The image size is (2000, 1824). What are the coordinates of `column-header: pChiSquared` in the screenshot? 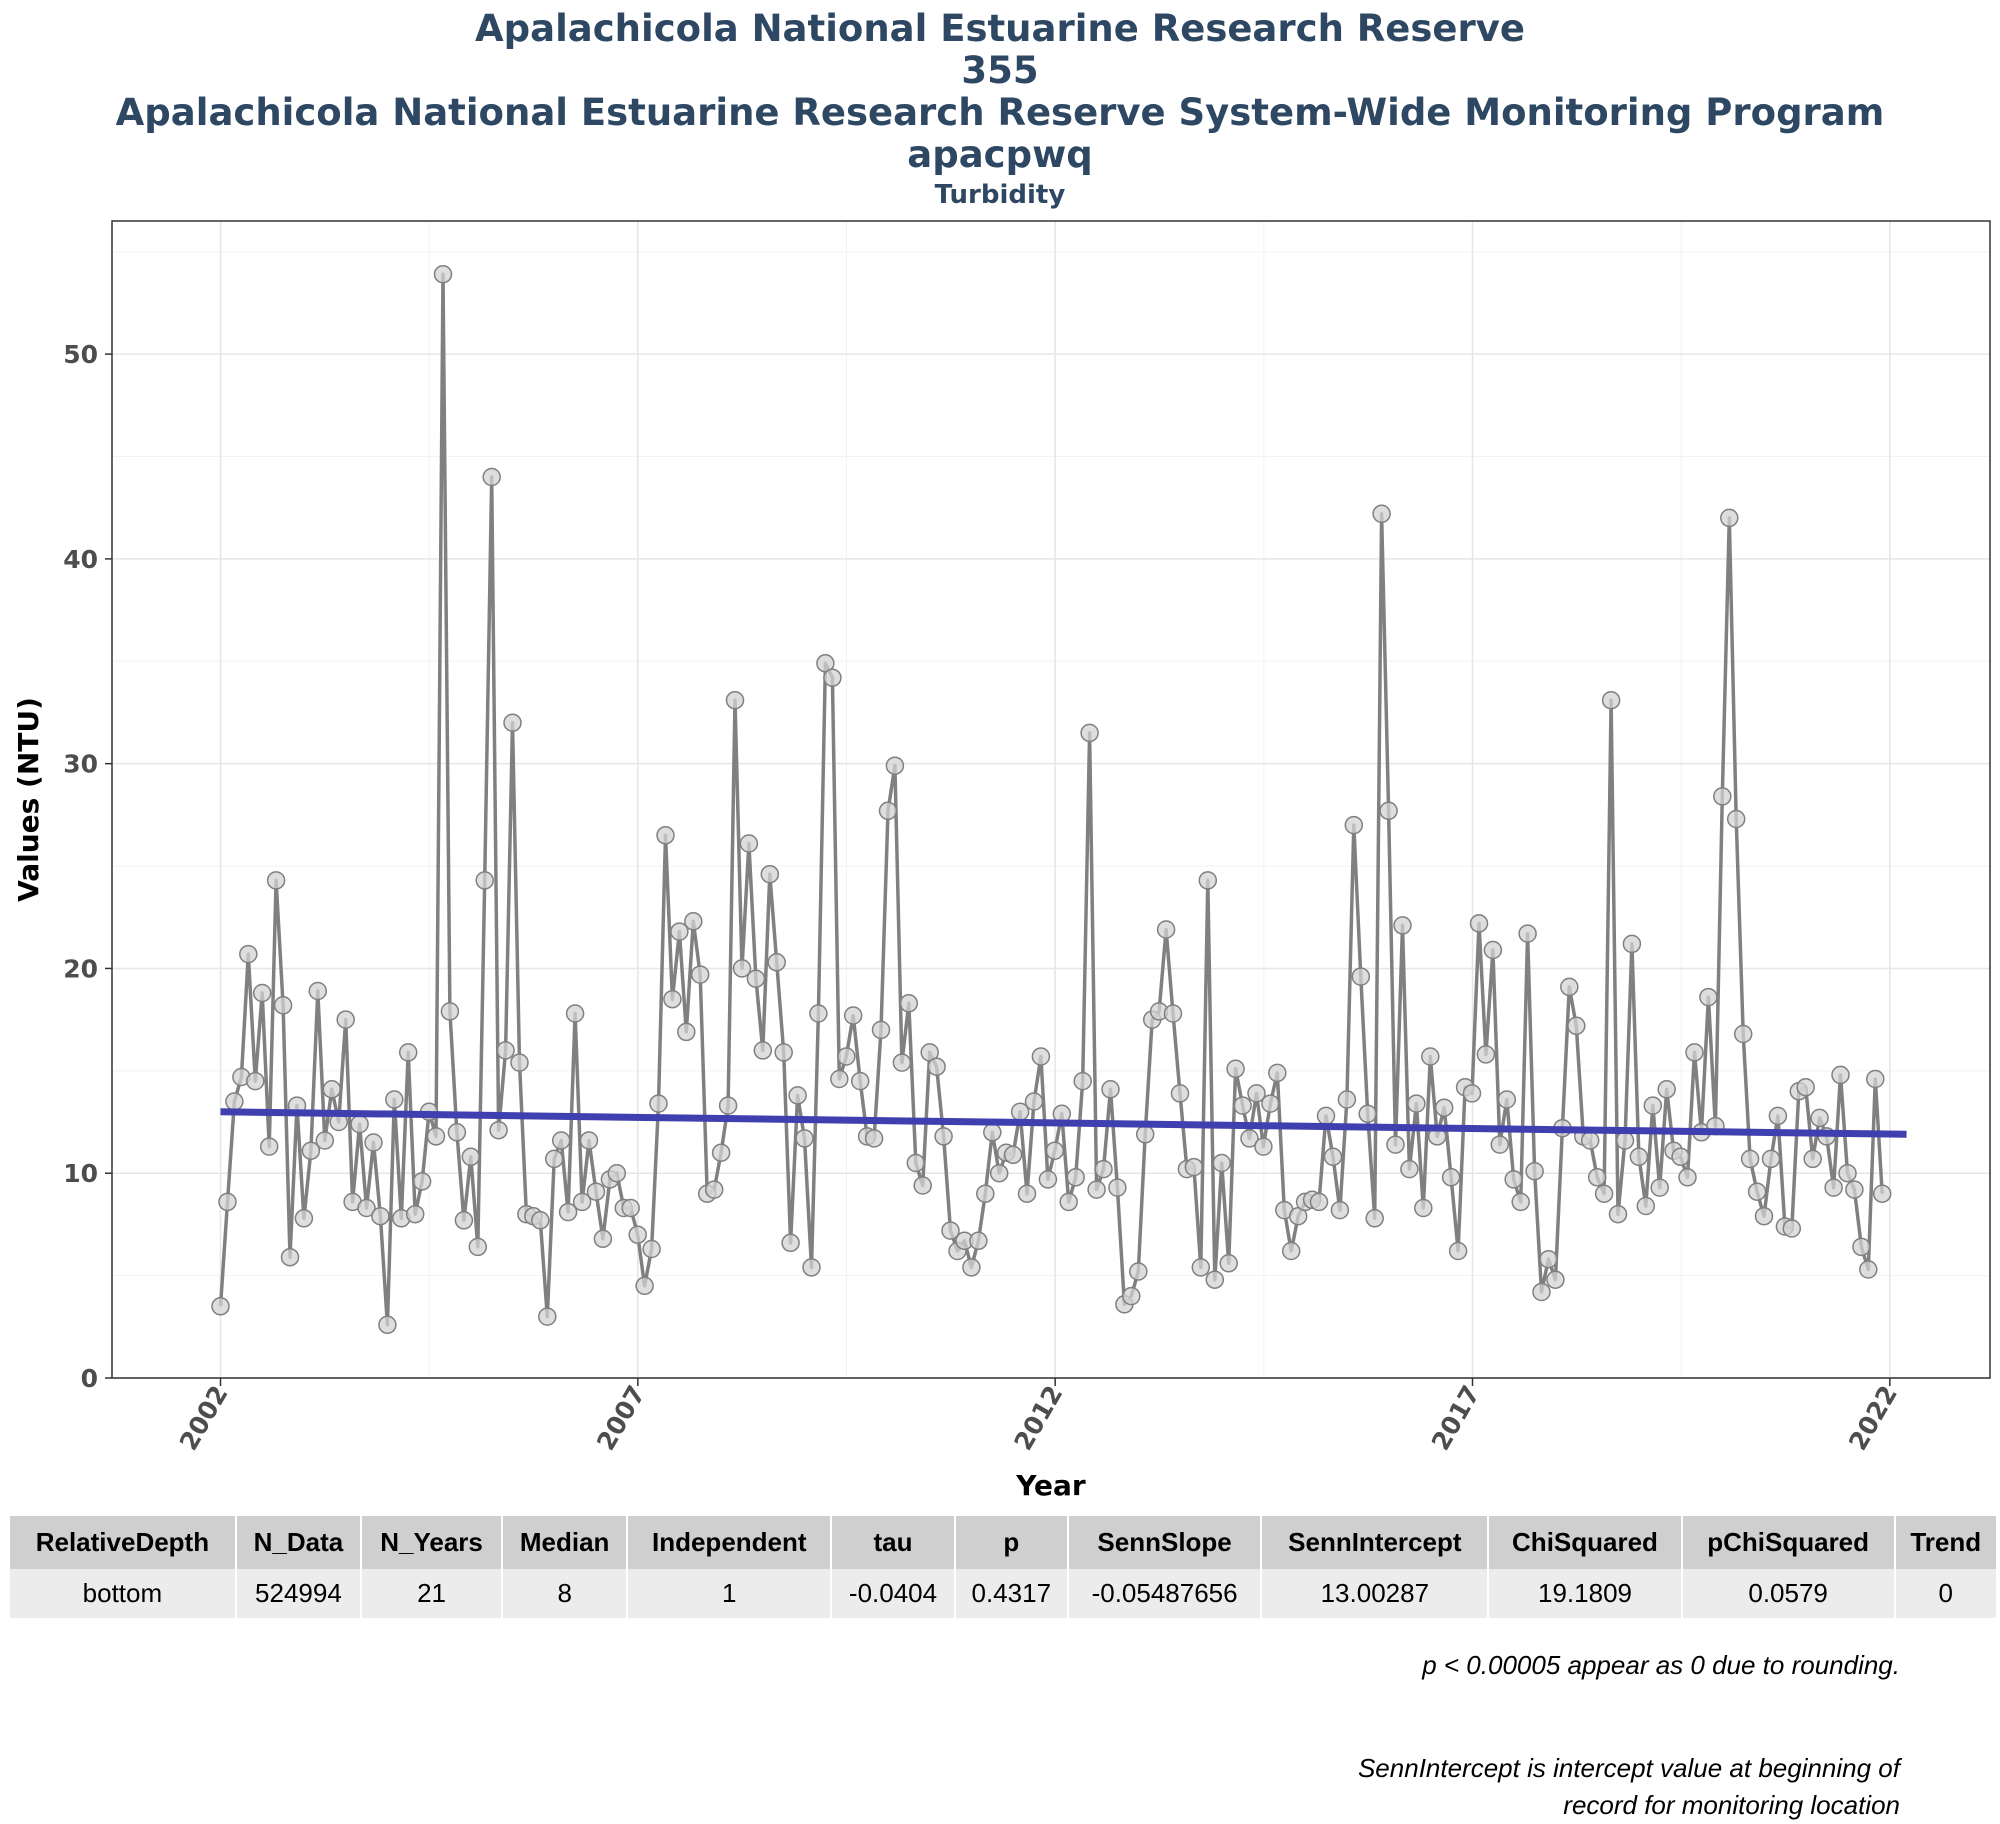 It's located at (1788, 1542).